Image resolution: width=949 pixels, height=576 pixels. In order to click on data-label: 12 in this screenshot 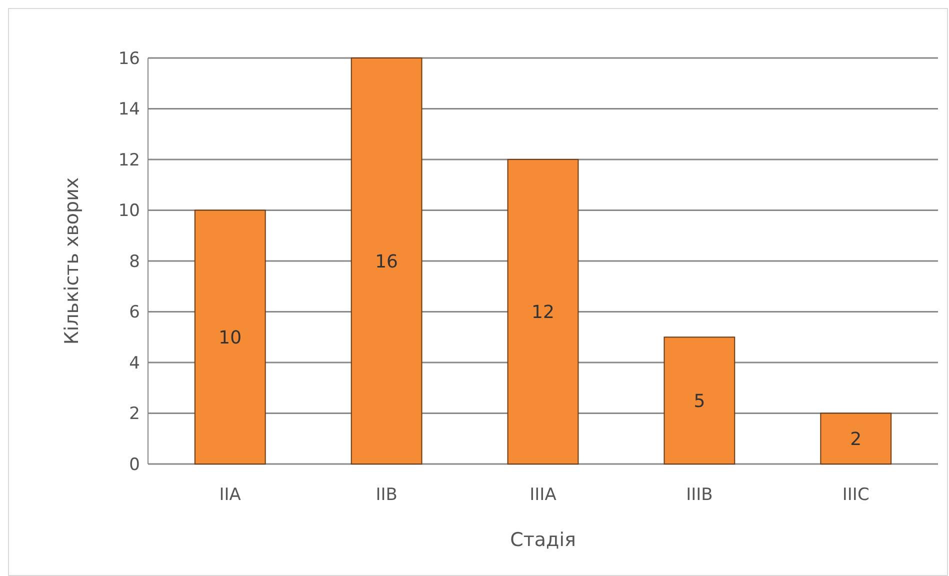, I will do `click(543, 313)`.